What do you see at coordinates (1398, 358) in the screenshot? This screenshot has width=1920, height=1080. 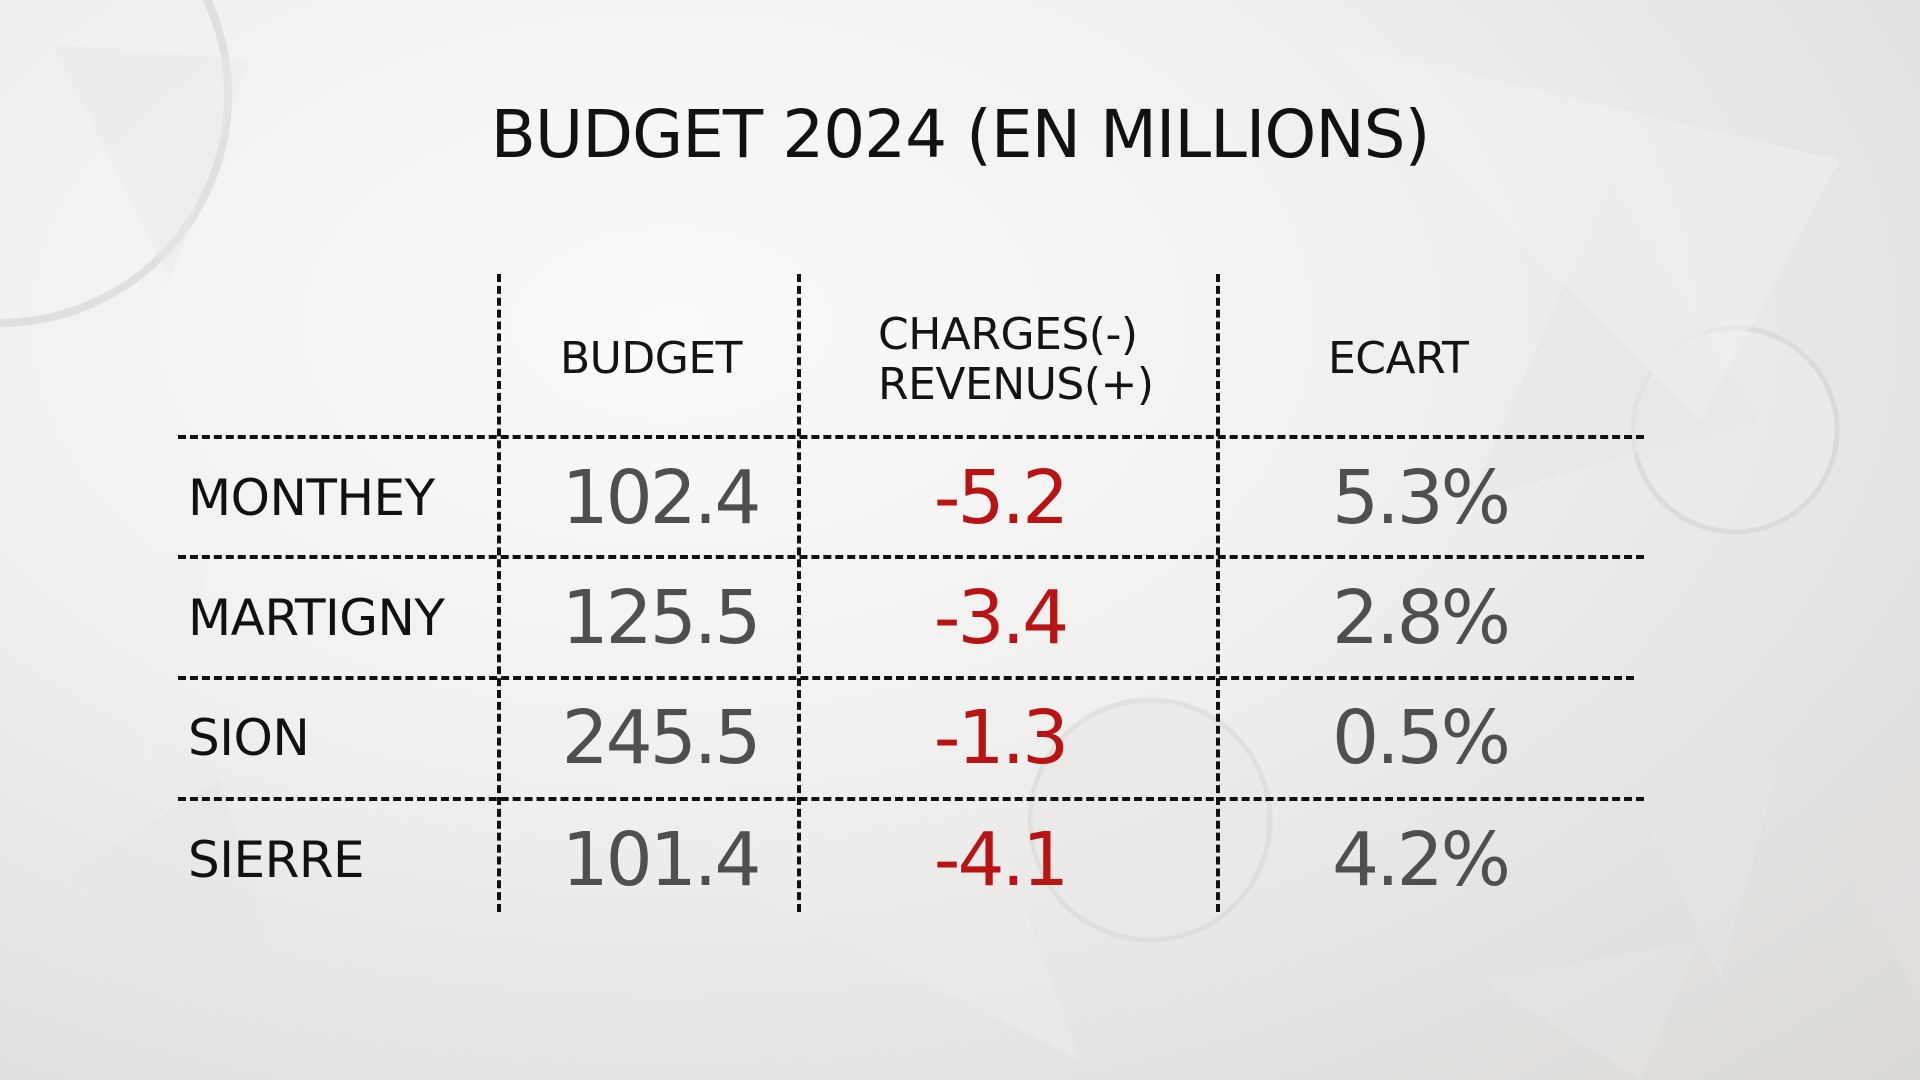 I see `column-header-ecart: ECART` at bounding box center [1398, 358].